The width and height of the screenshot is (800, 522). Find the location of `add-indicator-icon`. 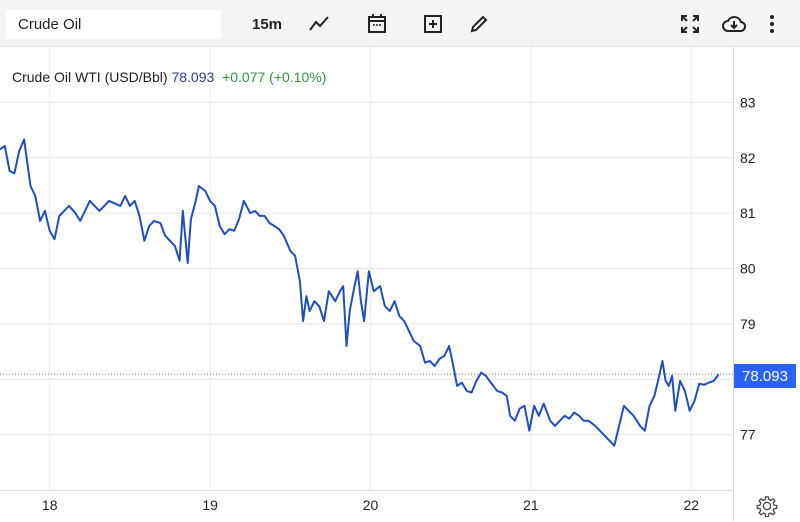

add-indicator-icon is located at coordinates (433, 24).